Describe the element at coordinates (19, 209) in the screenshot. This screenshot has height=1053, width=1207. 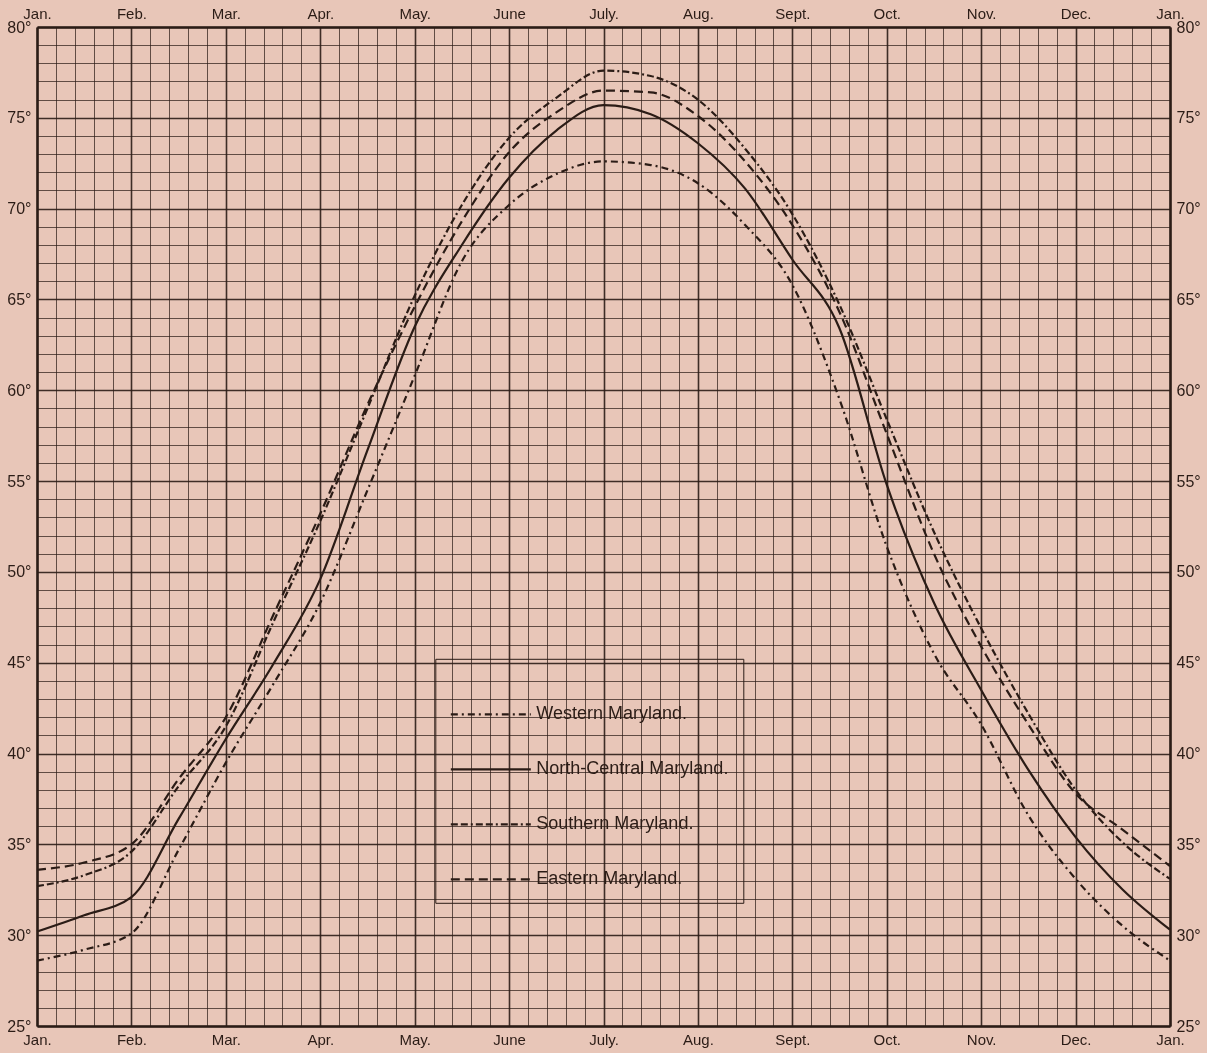
I see `y-tick-label: 70°` at that location.